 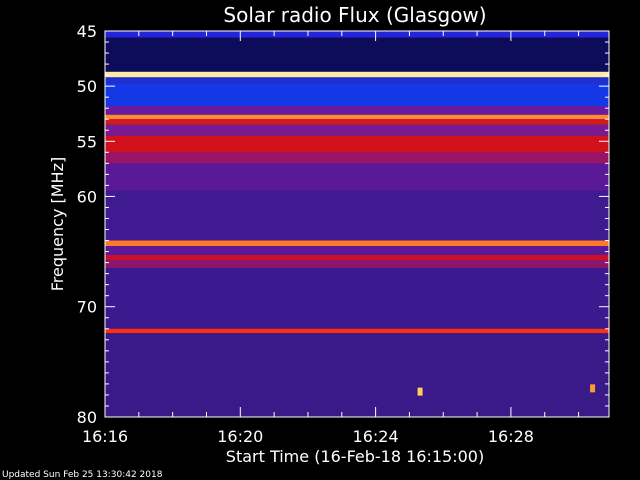 I want to click on chart-title: Solar radio Flux (Glasgow), so click(x=354, y=15).